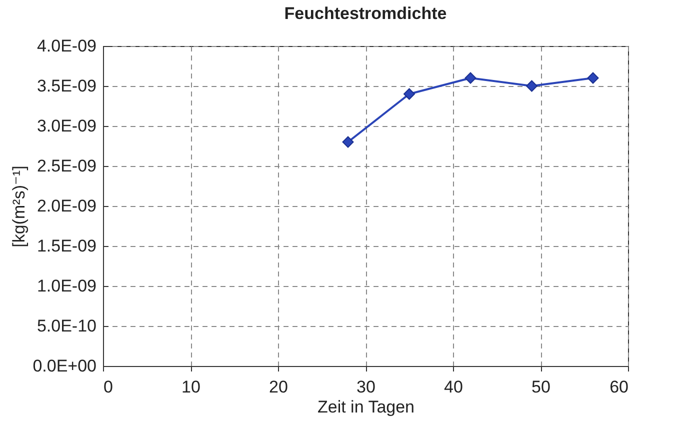 Image resolution: width=683 pixels, height=446 pixels. Describe the element at coordinates (366, 407) in the screenshot. I see `x-axis-title: Zeit in Tagen` at that location.